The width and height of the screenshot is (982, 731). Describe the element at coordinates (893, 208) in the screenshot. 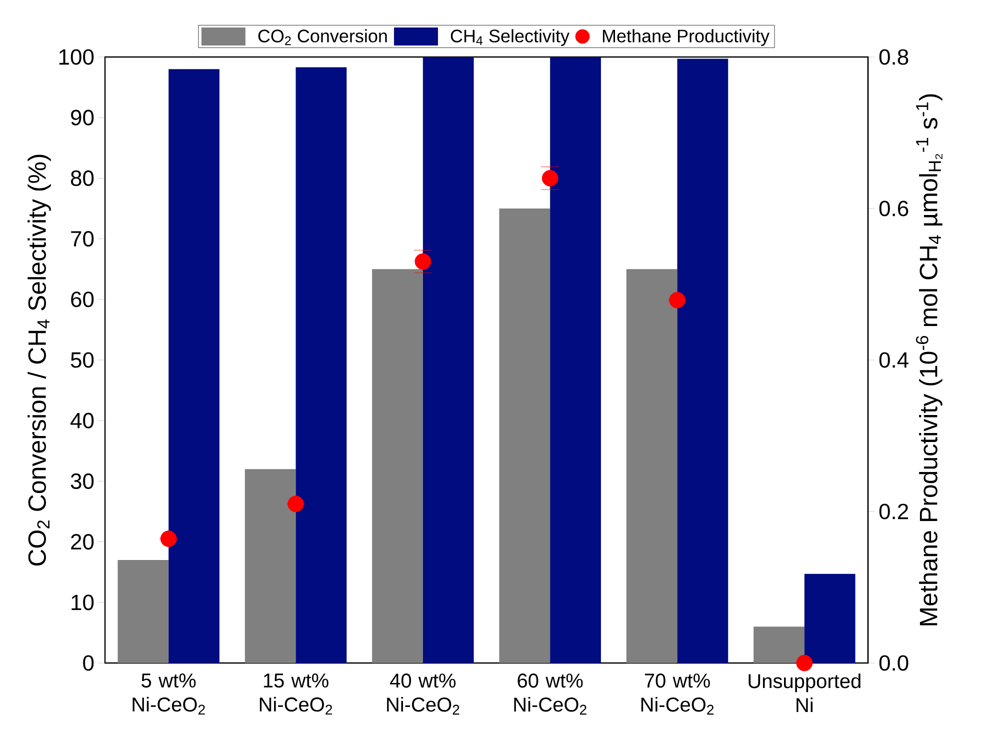

I see `y2-tick-label: 0.6` at that location.